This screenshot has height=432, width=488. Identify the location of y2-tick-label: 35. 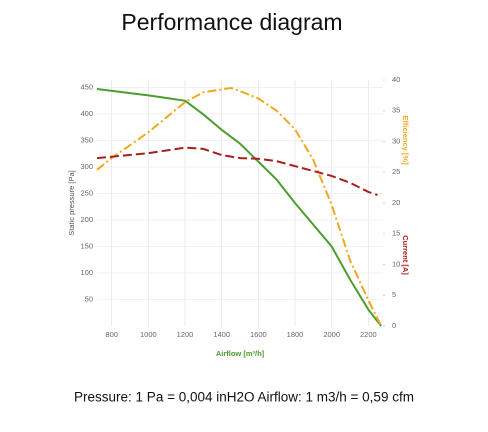
(396, 110).